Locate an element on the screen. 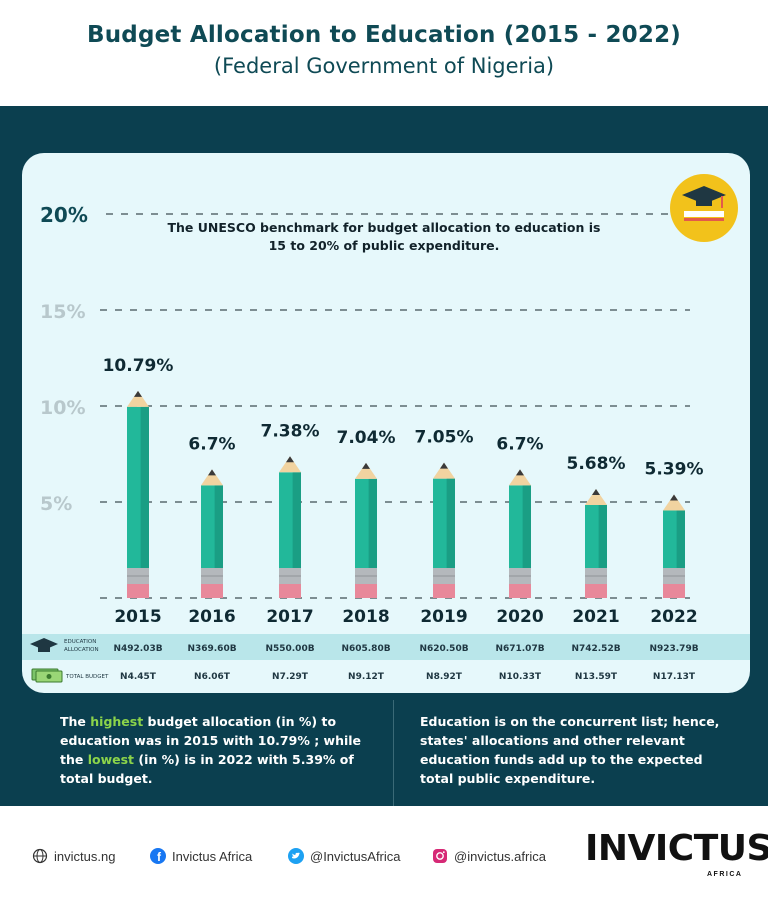 The width and height of the screenshot is (768, 900). page-subtitle: (Federal Government of Nigeria) is located at coordinates (384, 66).